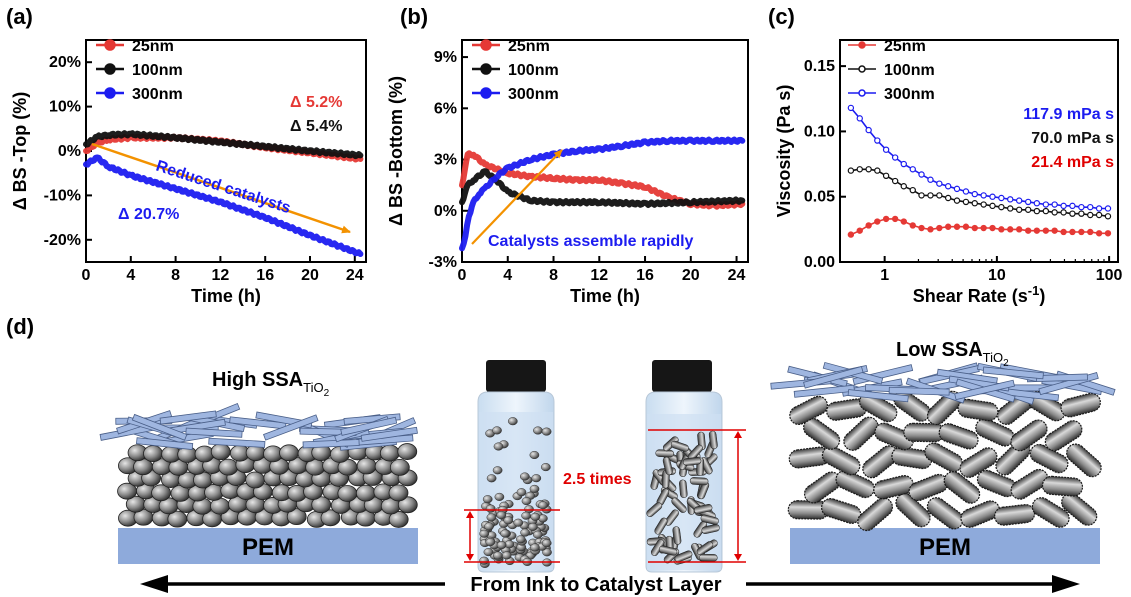  I want to click on x-tick-label: 100, so click(1109, 275).